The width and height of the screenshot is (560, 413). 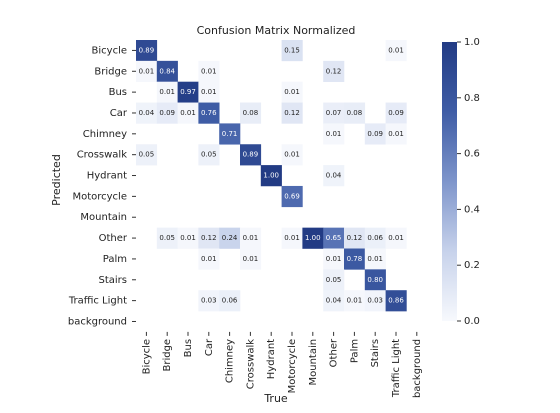 What do you see at coordinates (472, 265) in the screenshot?
I see `colorbar-tick-label: 0.2` at bounding box center [472, 265].